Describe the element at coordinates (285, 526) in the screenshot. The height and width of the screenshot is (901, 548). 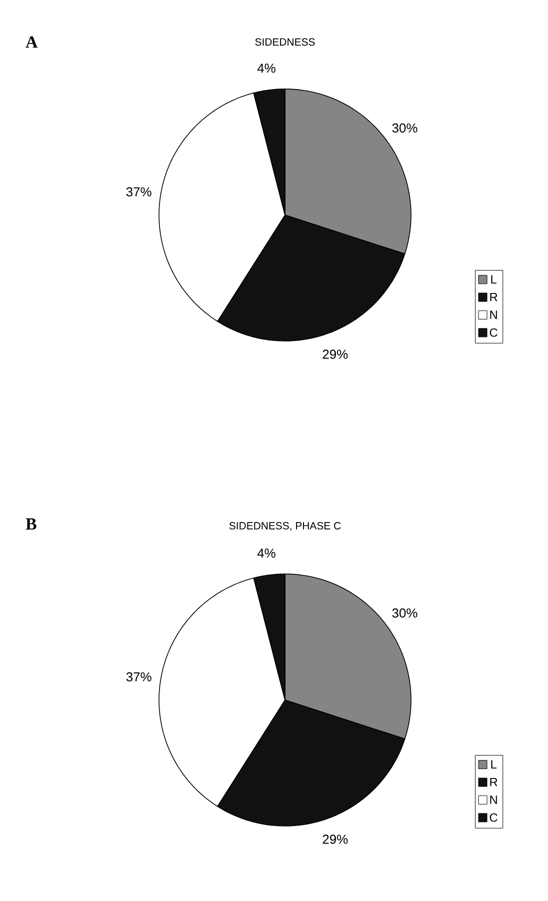
I see `chart-title: SIDEDNESS, PHASE C` at that location.